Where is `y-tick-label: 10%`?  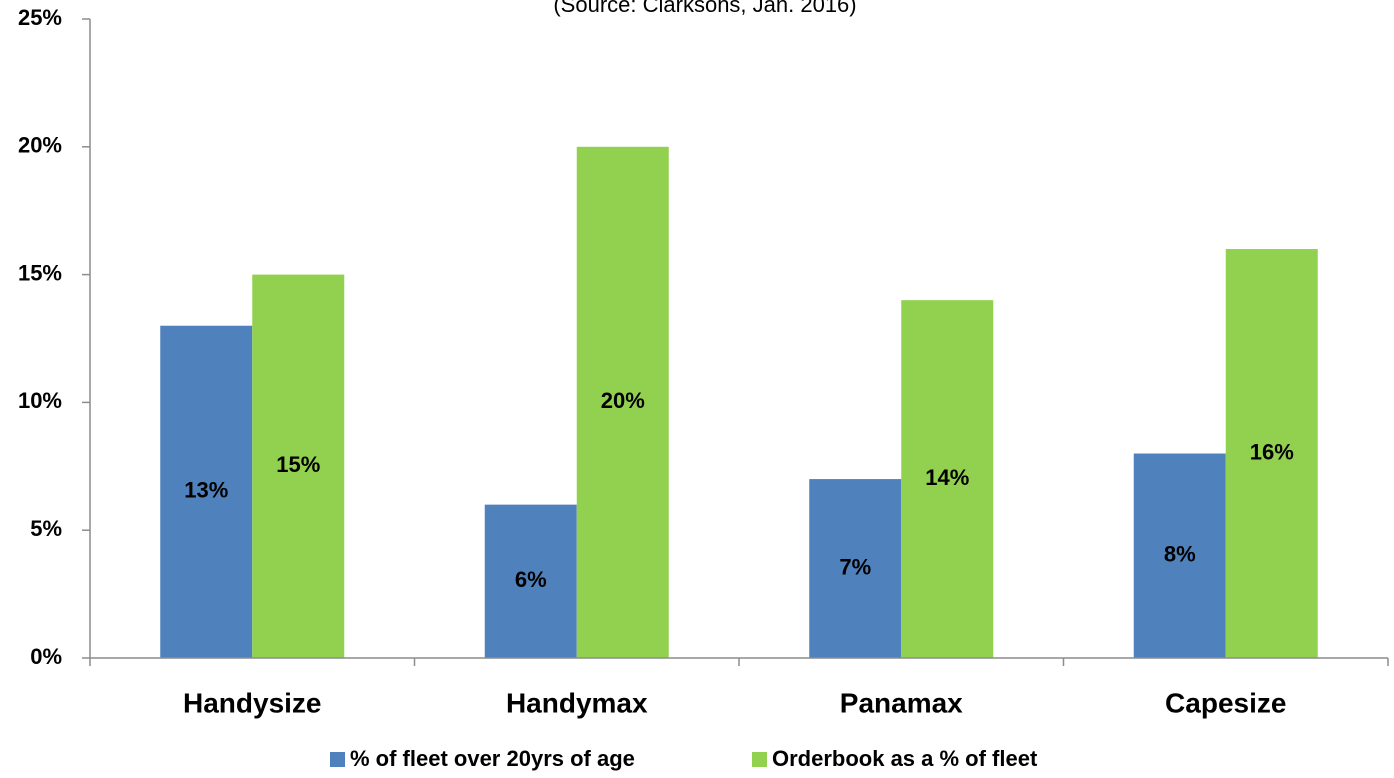
y-tick-label: 10% is located at coordinates (40, 400).